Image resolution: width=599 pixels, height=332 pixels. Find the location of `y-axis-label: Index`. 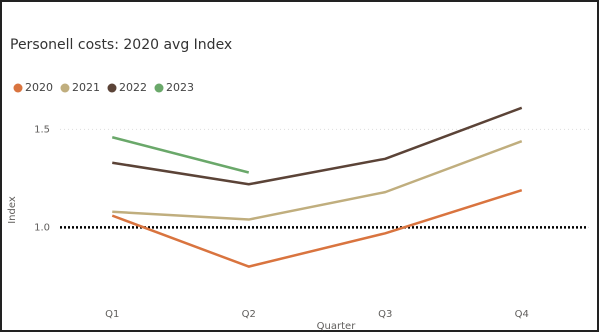

y-axis-label: Index is located at coordinates (12, 210).